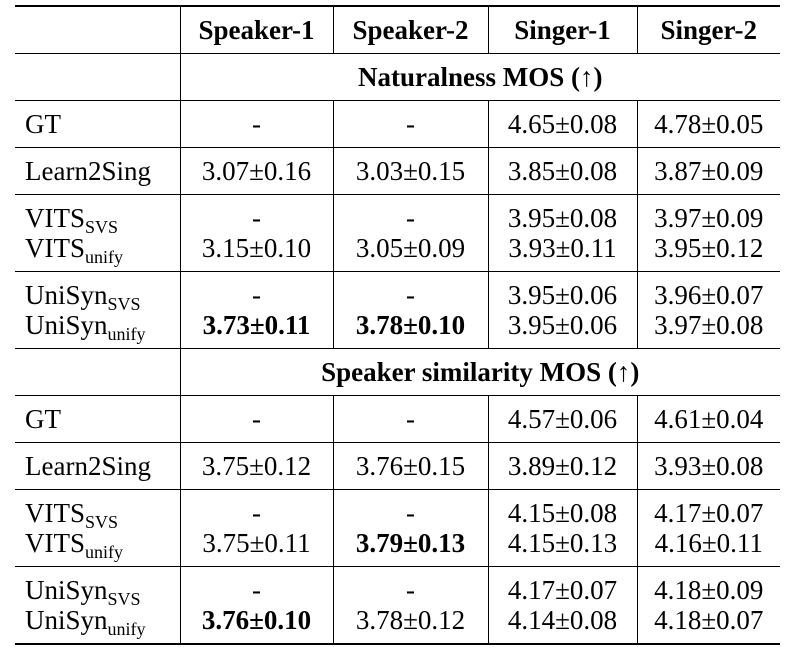 The height and width of the screenshot is (665, 795). Describe the element at coordinates (562, 419) in the screenshot. I see `score-cell: 4.57±0.06` at that location.